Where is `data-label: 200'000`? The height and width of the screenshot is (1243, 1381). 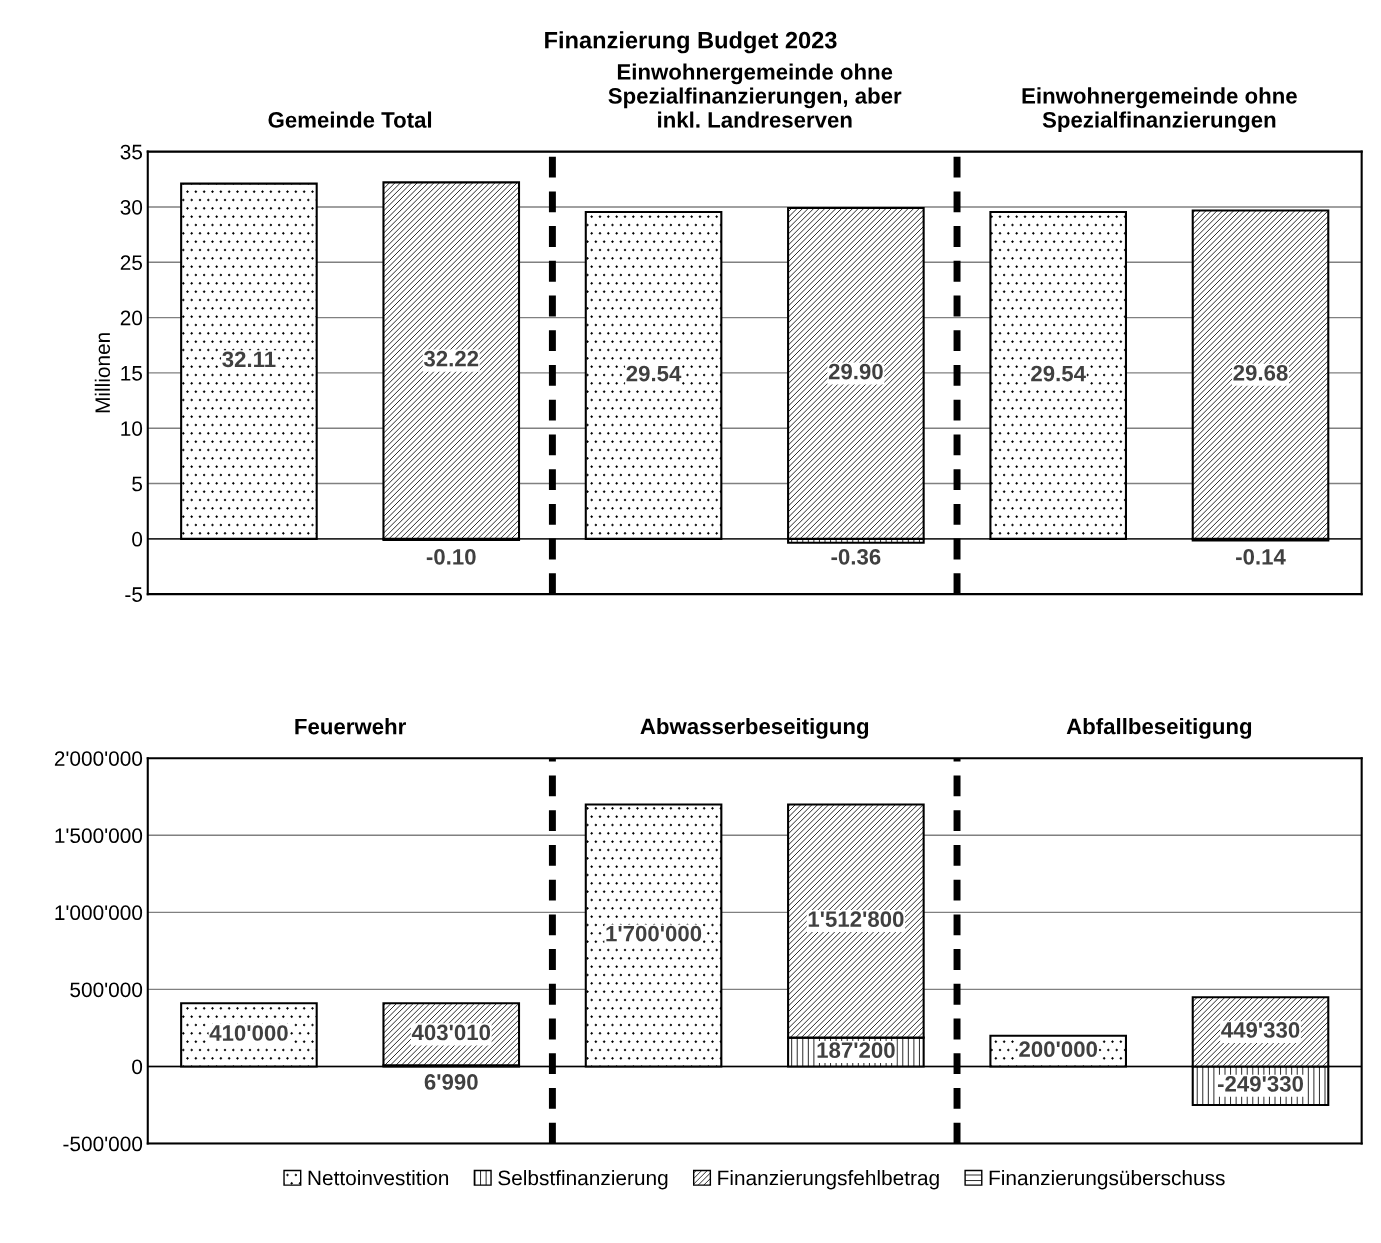
data-label: 200'000 is located at coordinates (1058, 1049).